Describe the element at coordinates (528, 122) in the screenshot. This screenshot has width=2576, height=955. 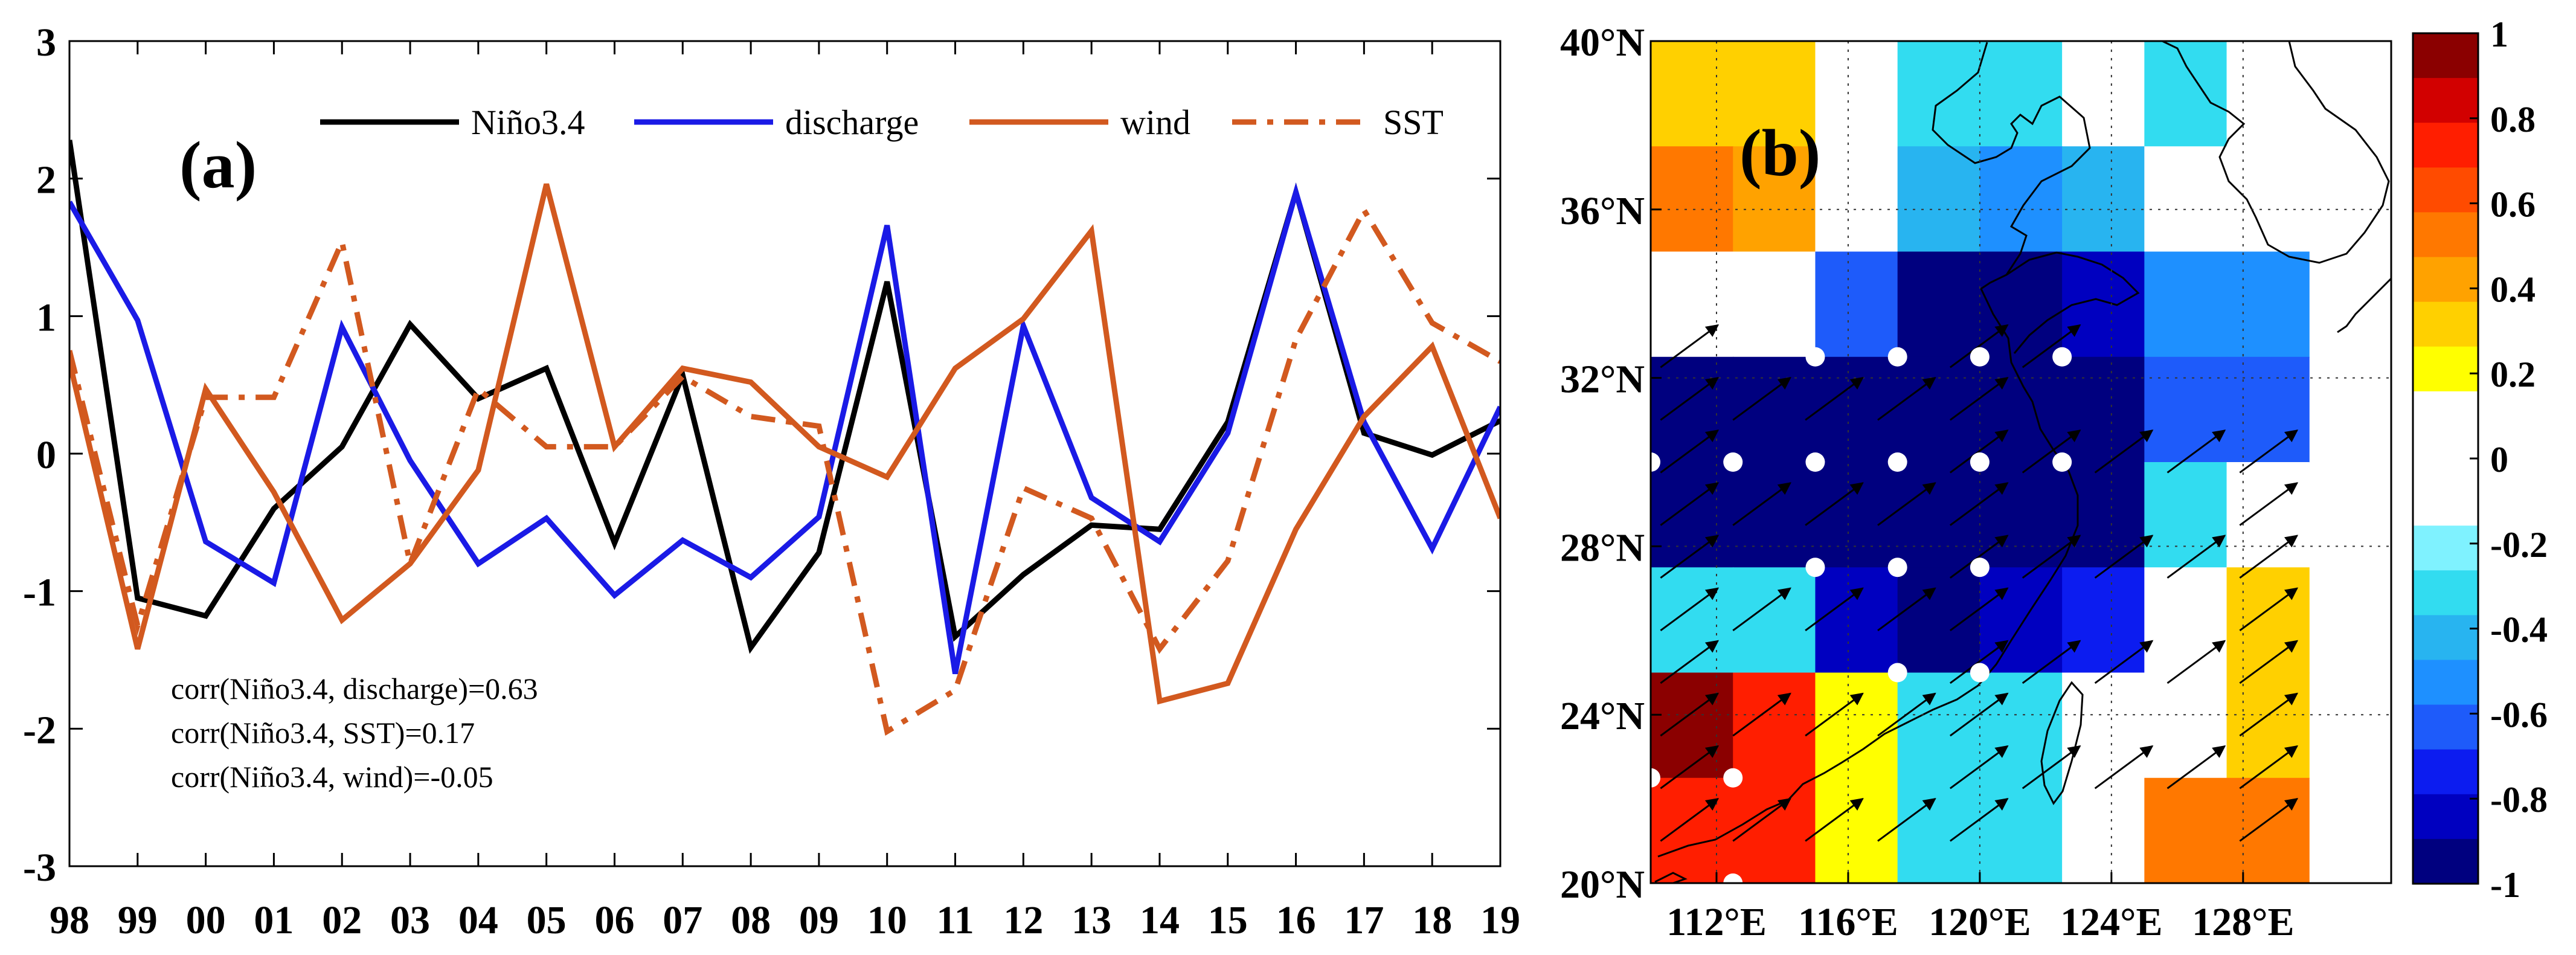
I see `legend-label: Niño3.4` at that location.